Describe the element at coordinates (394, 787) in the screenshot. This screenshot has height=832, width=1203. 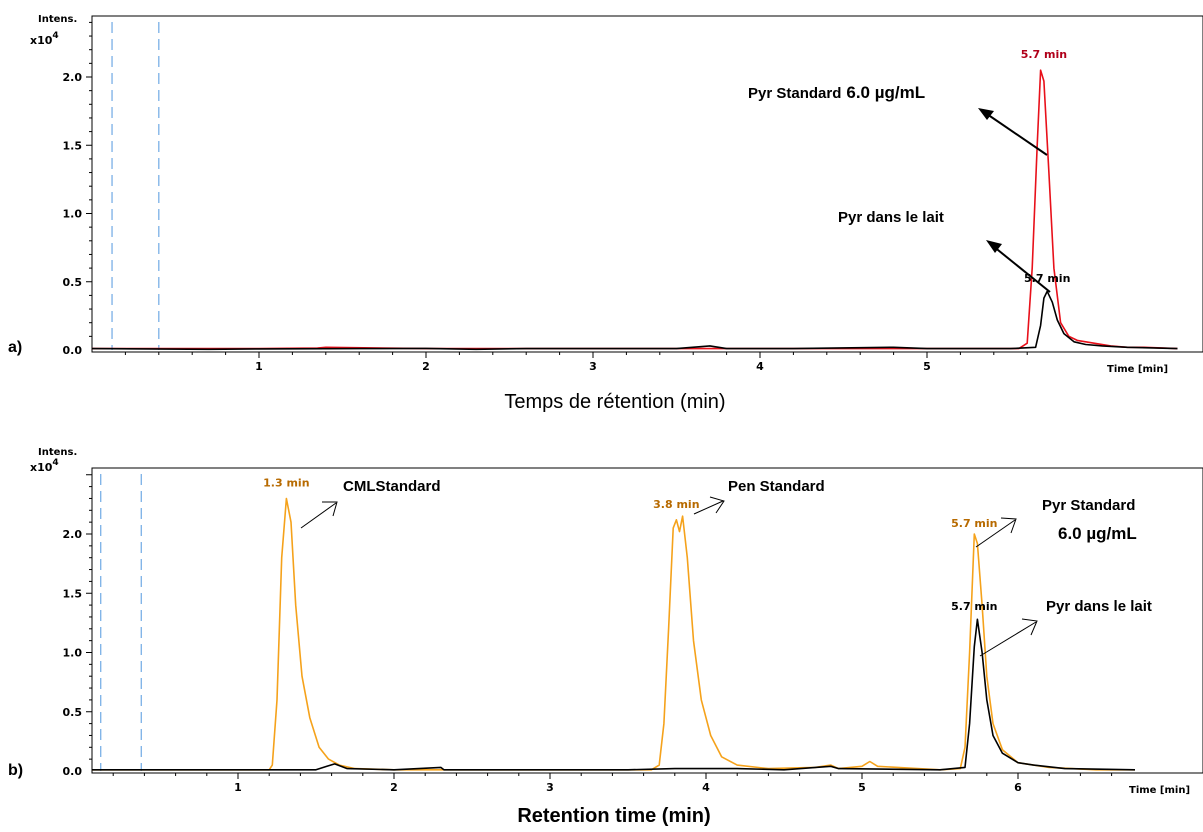
I see `panel-b-x-tick-label-2: 2` at that location.